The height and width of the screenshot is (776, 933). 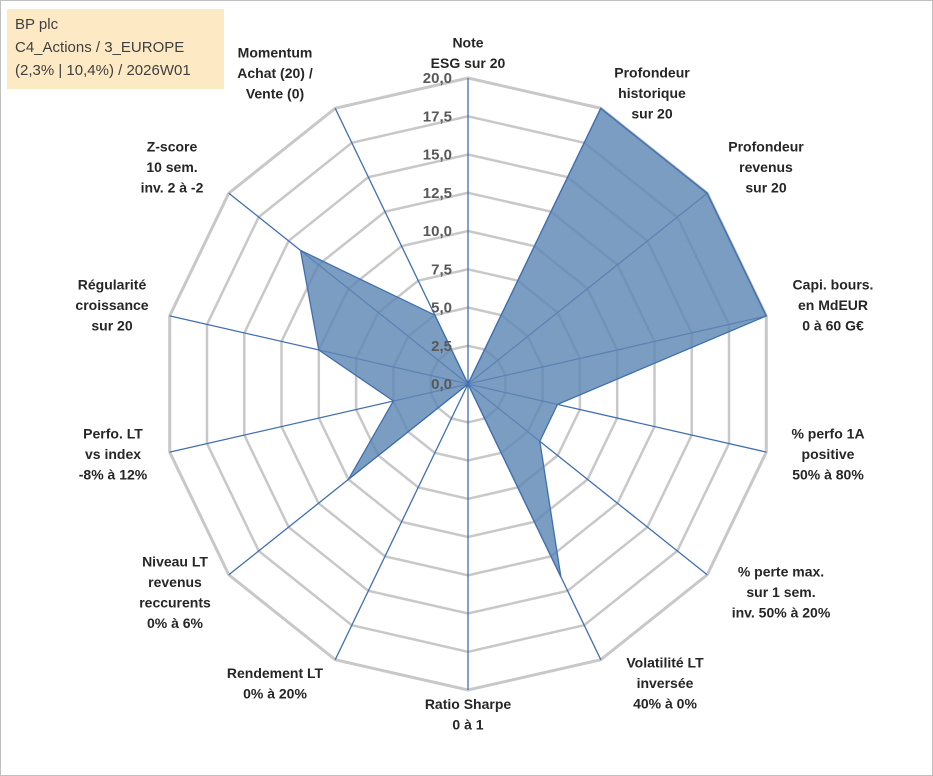 I want to click on tick-label: 10,0, so click(x=437, y=231).